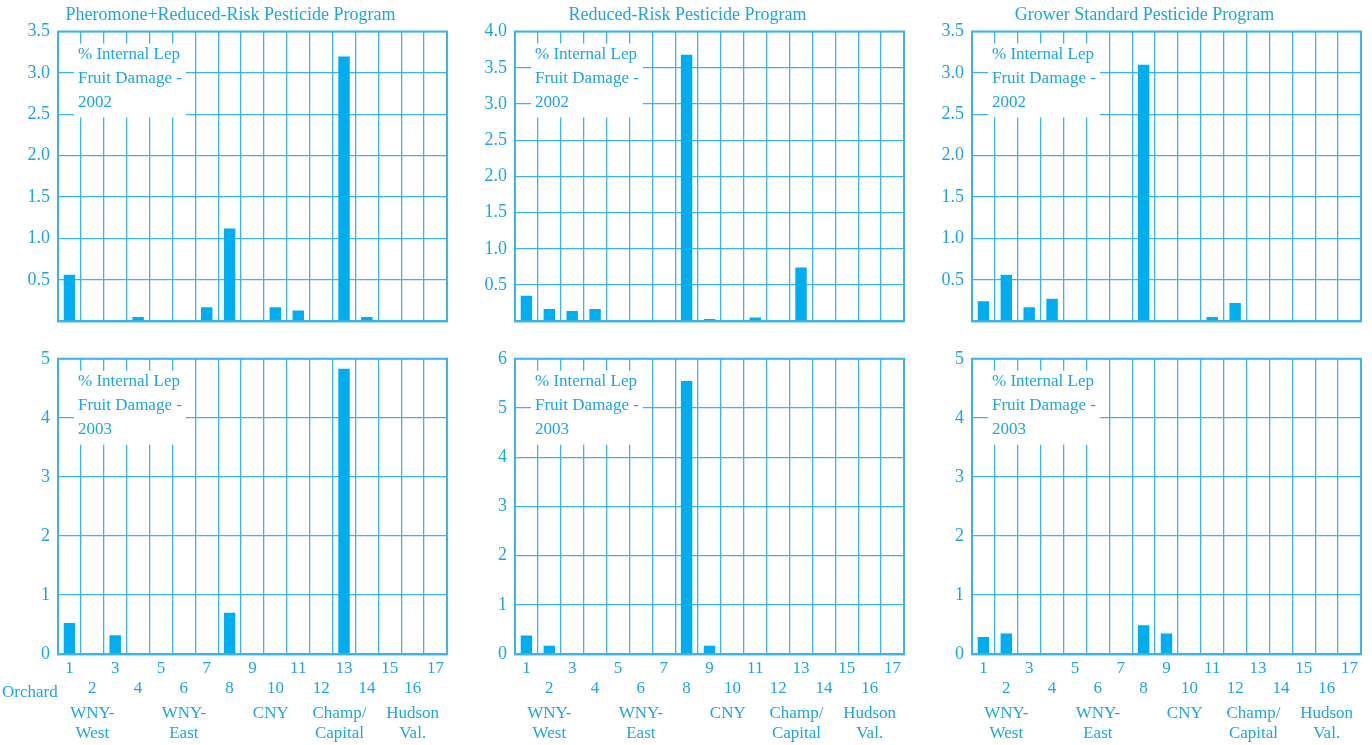  Describe the element at coordinates (30, 691) in the screenshot. I see `x-axis-title: Orchard` at that location.